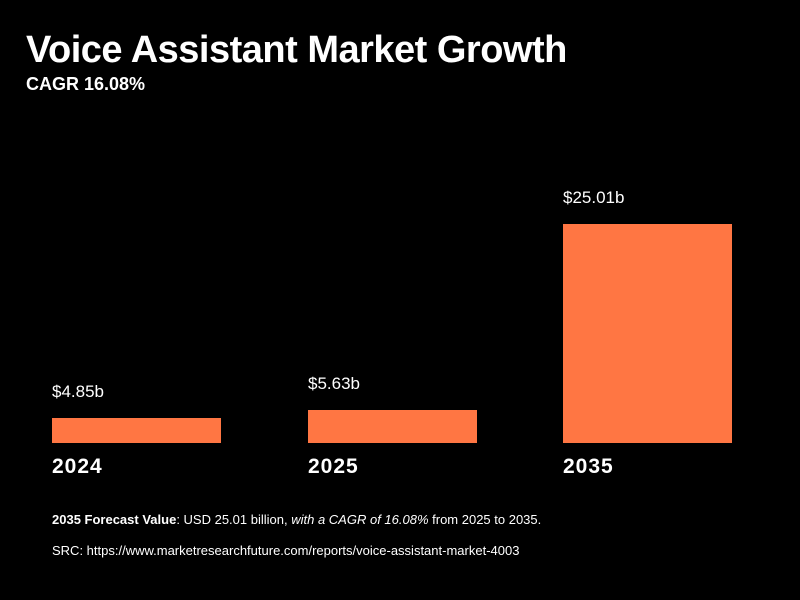  Describe the element at coordinates (86, 84) in the screenshot. I see `chart-subtitle: CAGR 16.08%` at that location.